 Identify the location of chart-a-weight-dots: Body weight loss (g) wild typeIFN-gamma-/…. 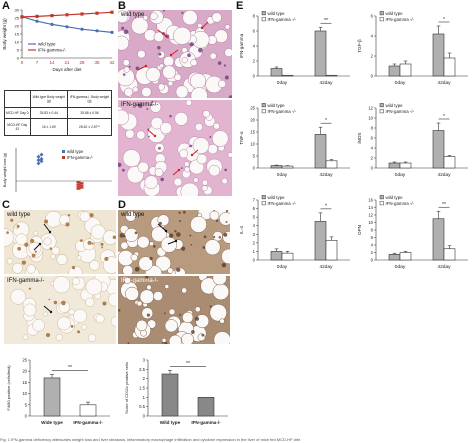
(57, 170).